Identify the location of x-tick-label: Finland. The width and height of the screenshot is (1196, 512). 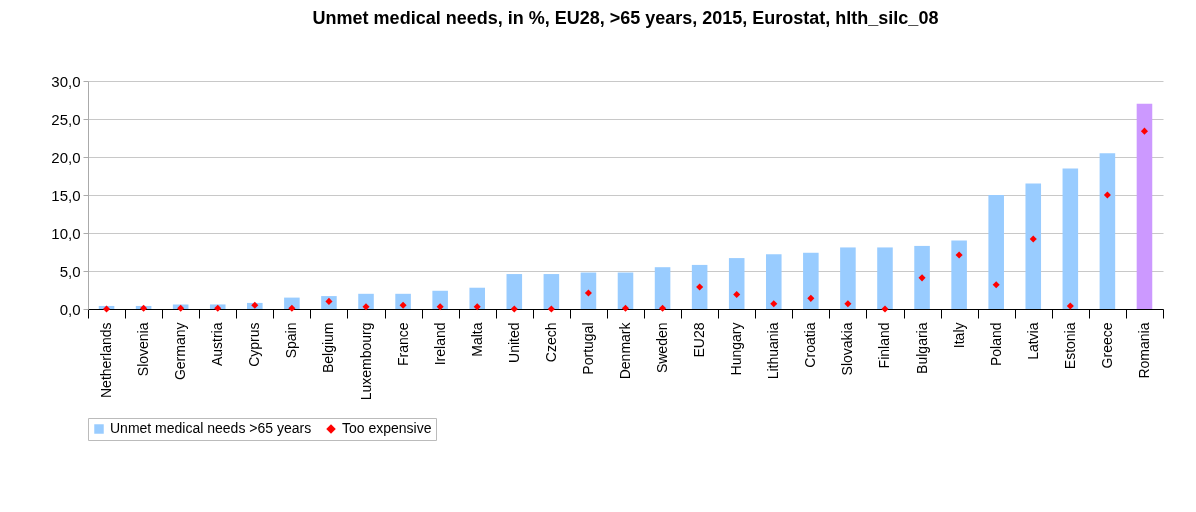
(884, 345).